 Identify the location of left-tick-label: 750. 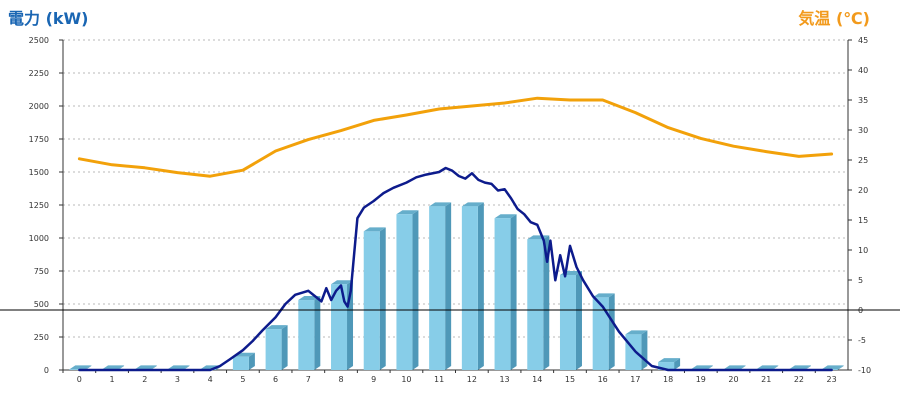
(41, 271).